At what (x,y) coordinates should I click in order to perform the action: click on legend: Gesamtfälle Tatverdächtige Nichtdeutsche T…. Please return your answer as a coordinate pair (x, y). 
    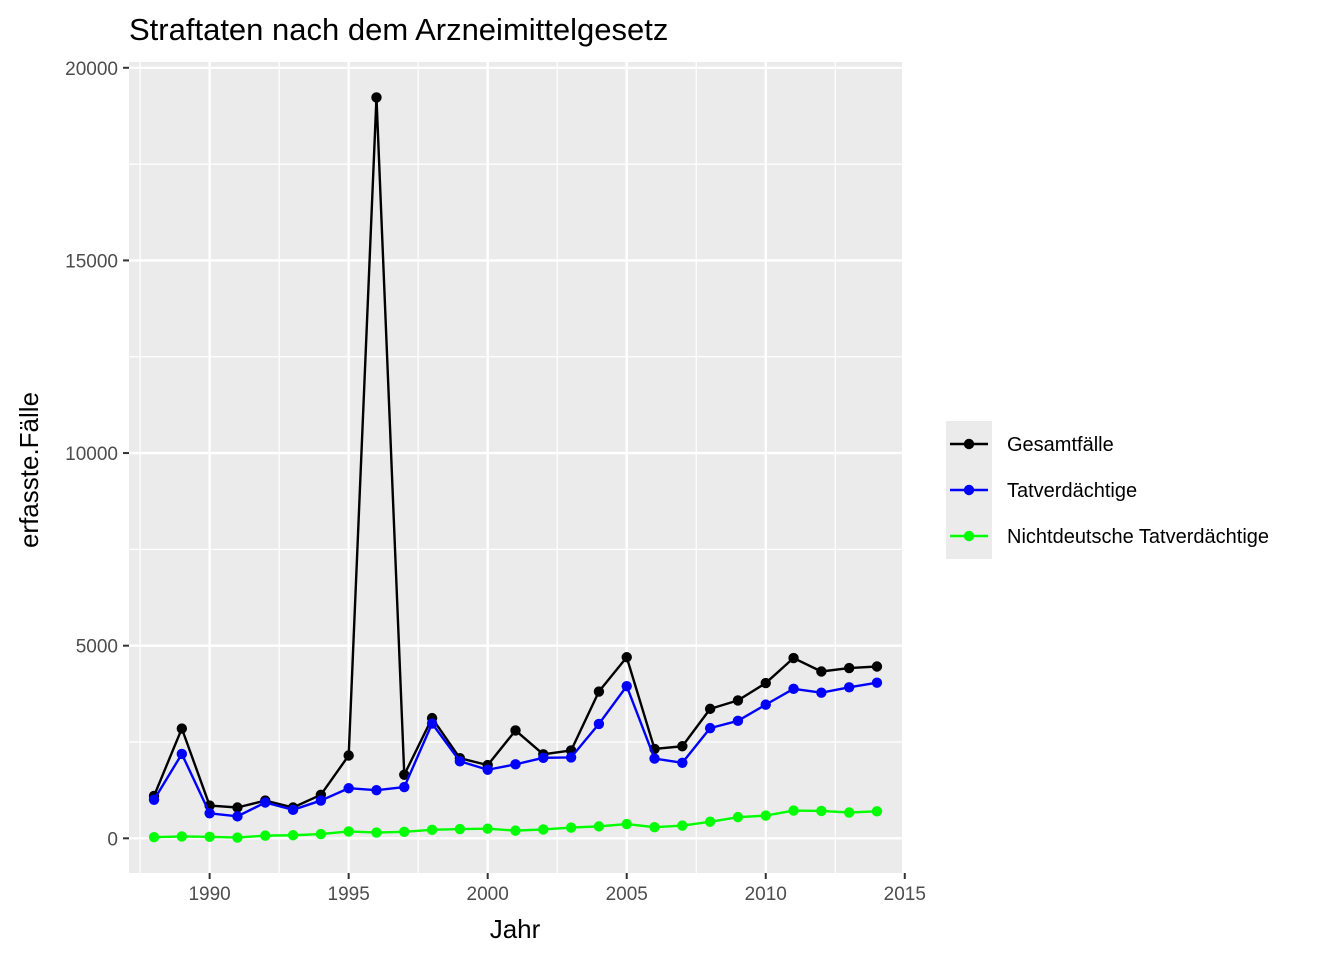
    Looking at the image, I should click on (1107, 490).